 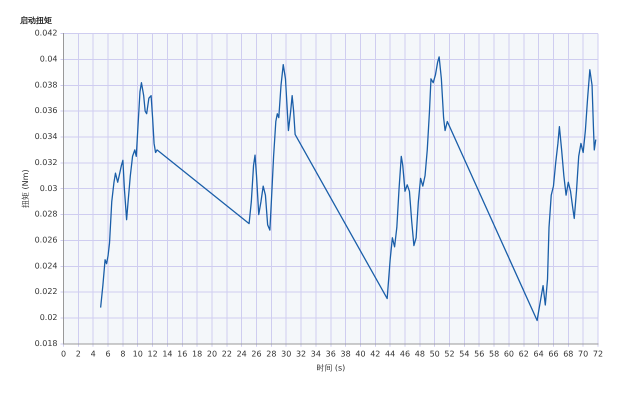 I want to click on y-tick-label: 0.036, so click(x=46, y=111).